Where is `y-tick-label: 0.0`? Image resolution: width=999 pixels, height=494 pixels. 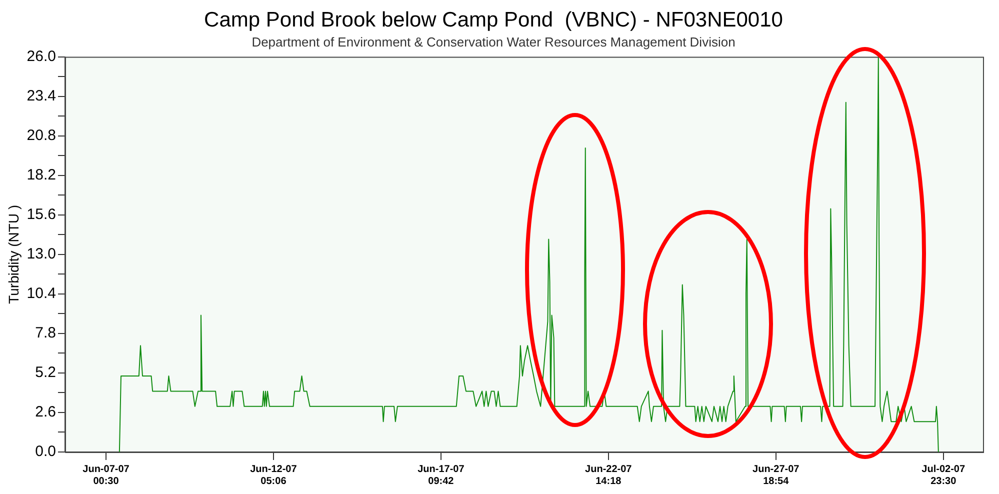 y-tick-label: 0.0 is located at coordinates (45, 451).